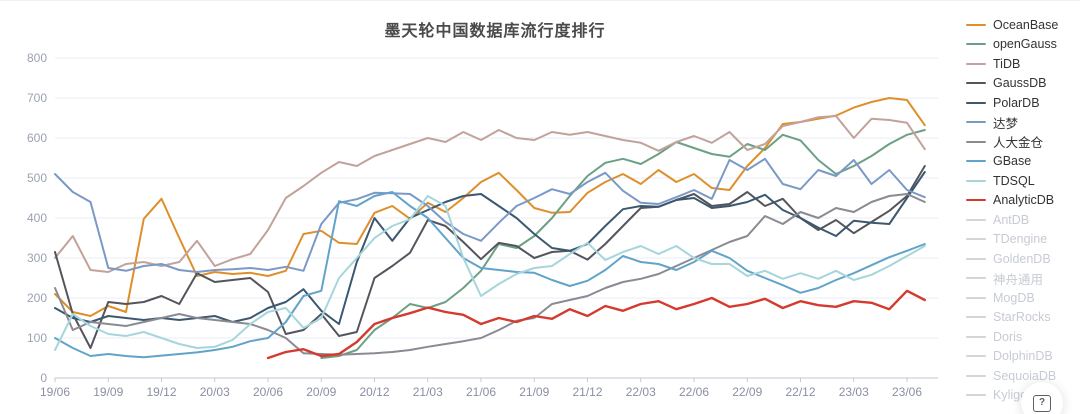 This screenshot has height=414, width=1080. Describe the element at coordinates (641, 392) in the screenshot. I see `x-axis-tick-label: 22/03` at that location.